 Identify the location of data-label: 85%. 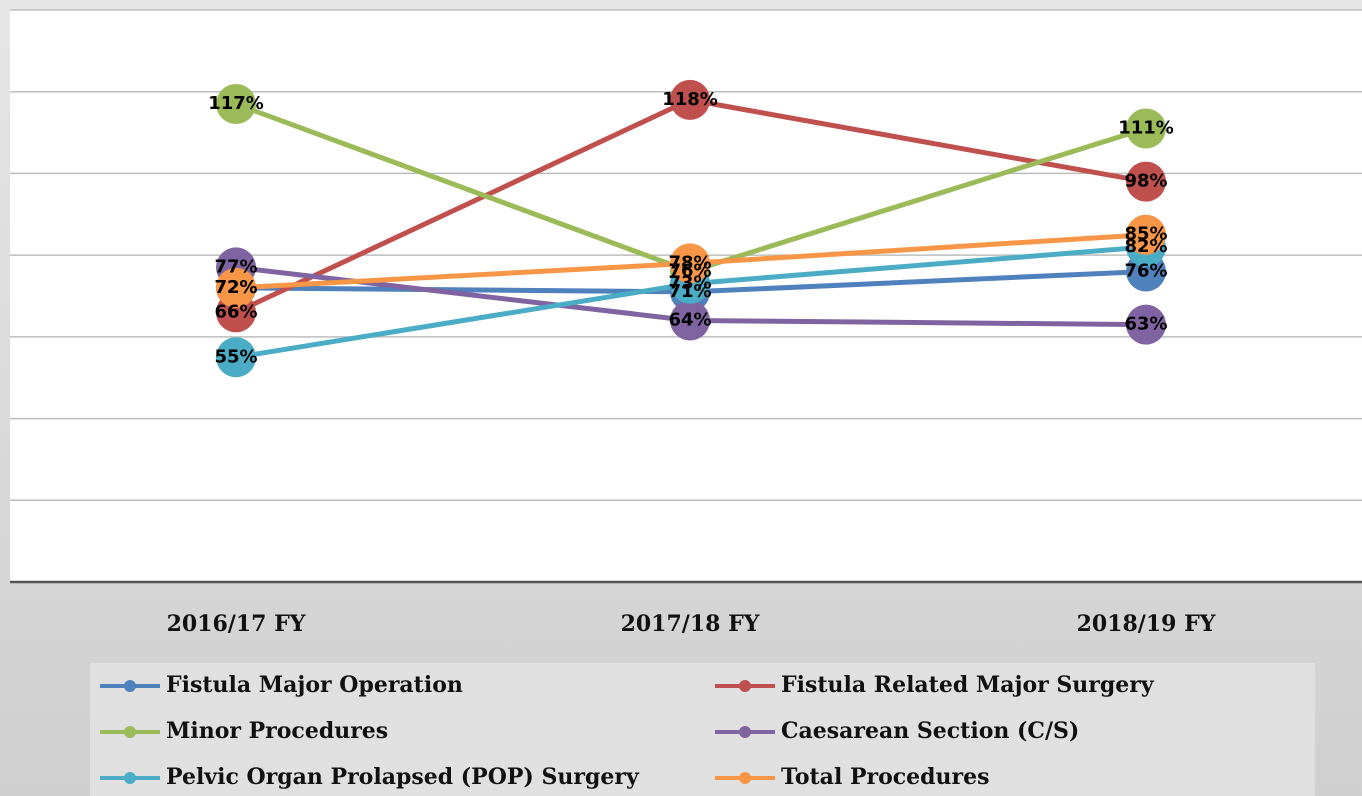
(1145, 234).